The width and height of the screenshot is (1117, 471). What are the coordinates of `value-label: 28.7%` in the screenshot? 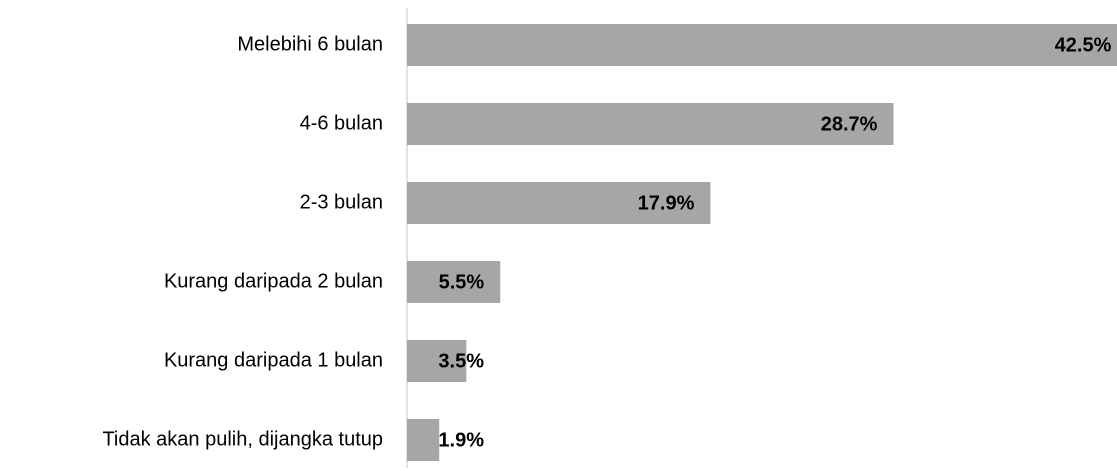 It's located at (849, 124).